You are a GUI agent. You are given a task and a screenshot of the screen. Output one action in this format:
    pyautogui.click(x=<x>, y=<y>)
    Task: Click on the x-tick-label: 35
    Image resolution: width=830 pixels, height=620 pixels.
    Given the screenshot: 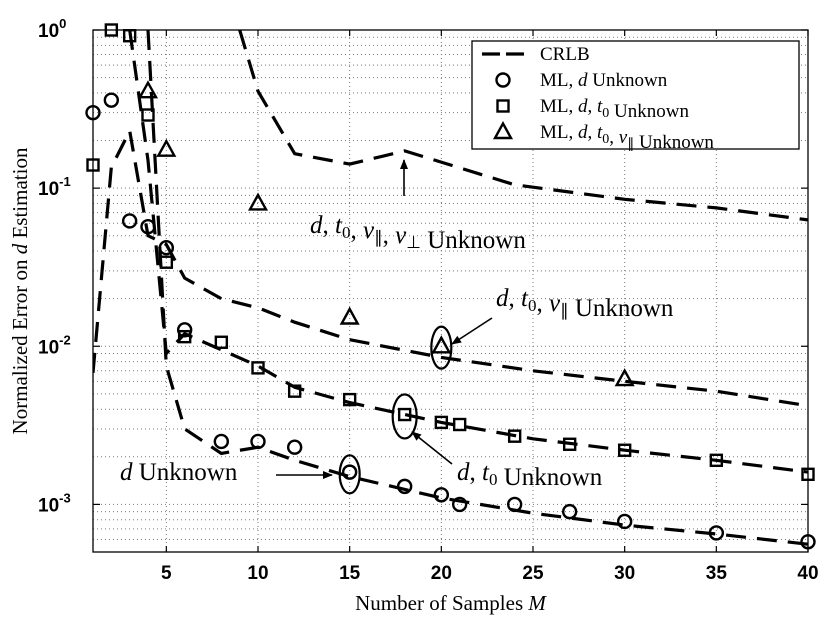 What is the action you would take?
    pyautogui.click(x=717, y=573)
    